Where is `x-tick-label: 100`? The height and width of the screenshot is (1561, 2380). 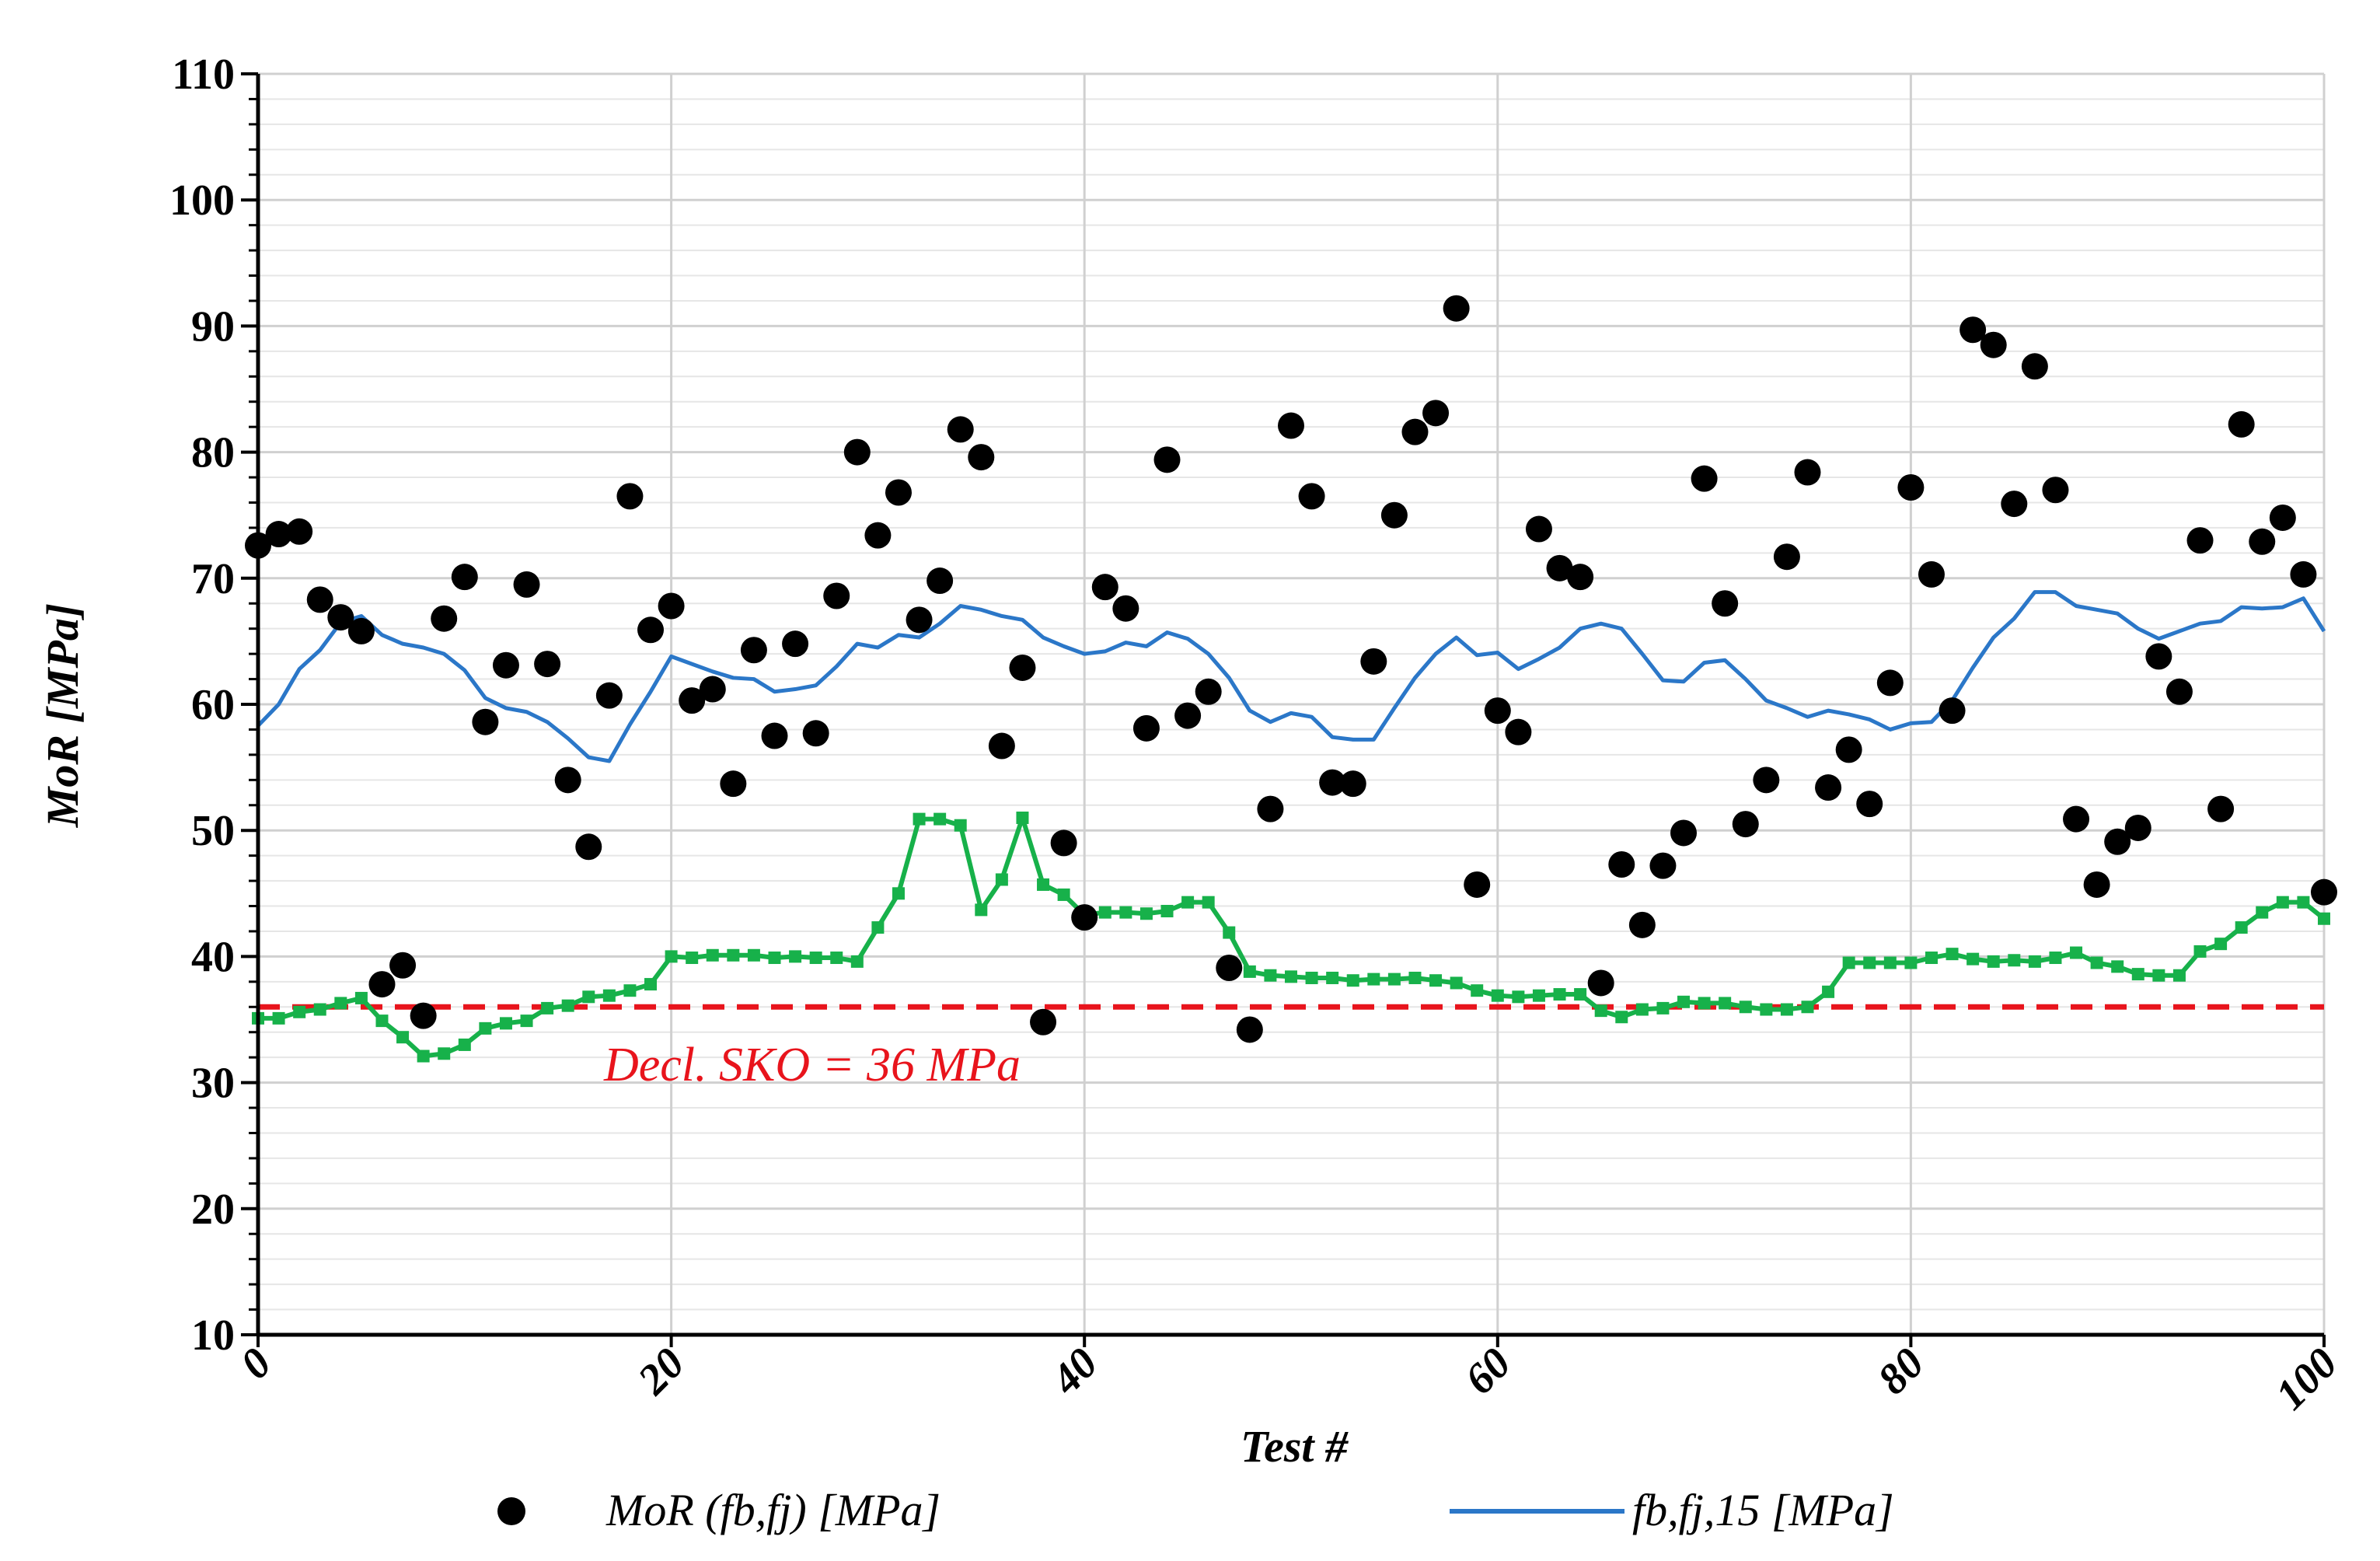
x-tick-label: 100 is located at coordinates (2307, 1379).